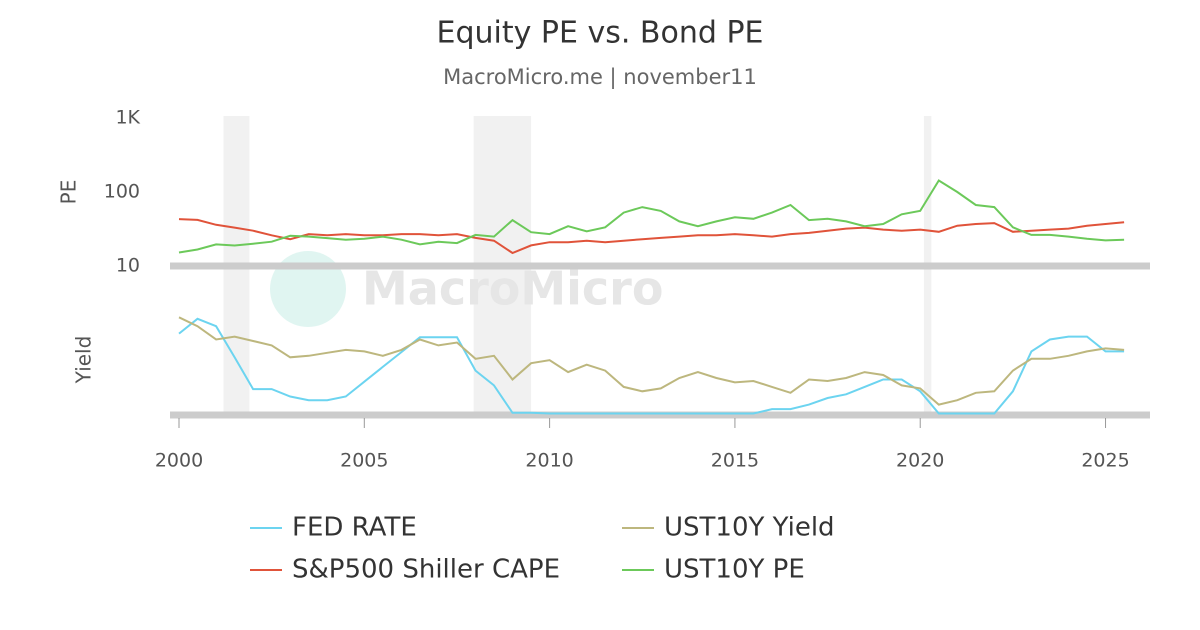  I want to click on watermark-logo, so click(308, 289).